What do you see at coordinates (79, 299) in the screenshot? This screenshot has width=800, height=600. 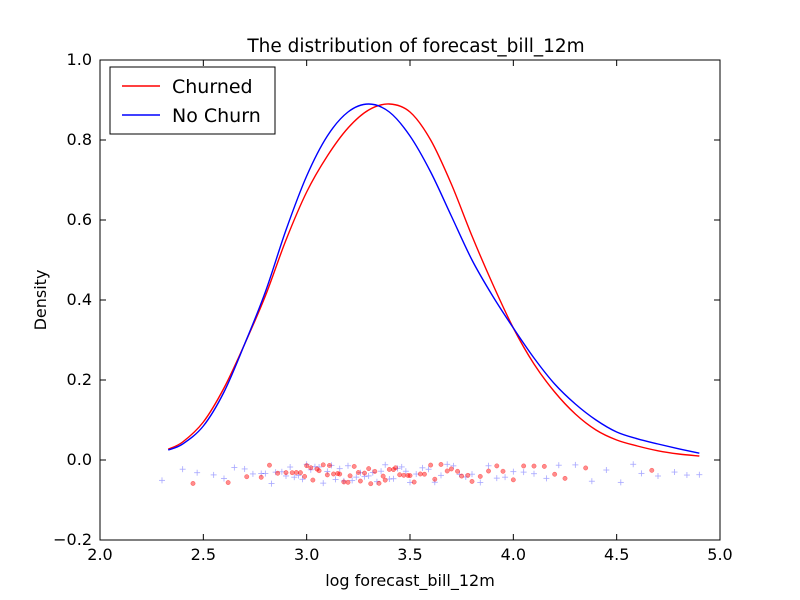 I see `y-tick-label: 0.4` at bounding box center [79, 299].